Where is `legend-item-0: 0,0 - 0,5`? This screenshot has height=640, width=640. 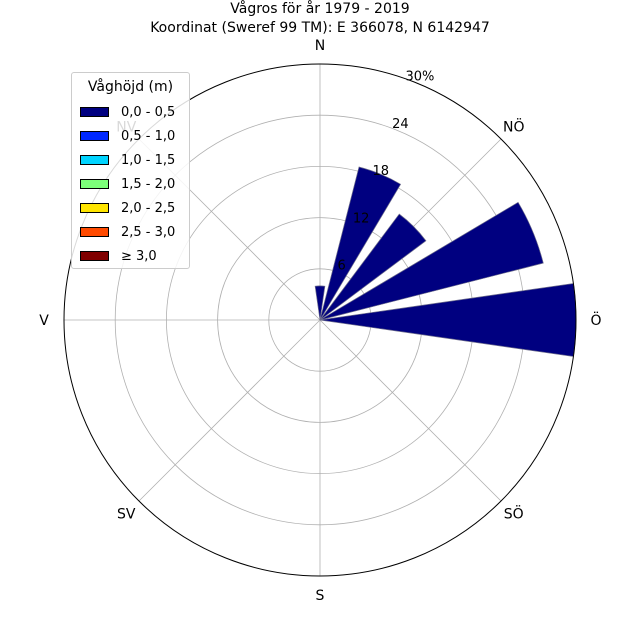
legend-item-0: 0,0 - 0,5 is located at coordinates (130, 112).